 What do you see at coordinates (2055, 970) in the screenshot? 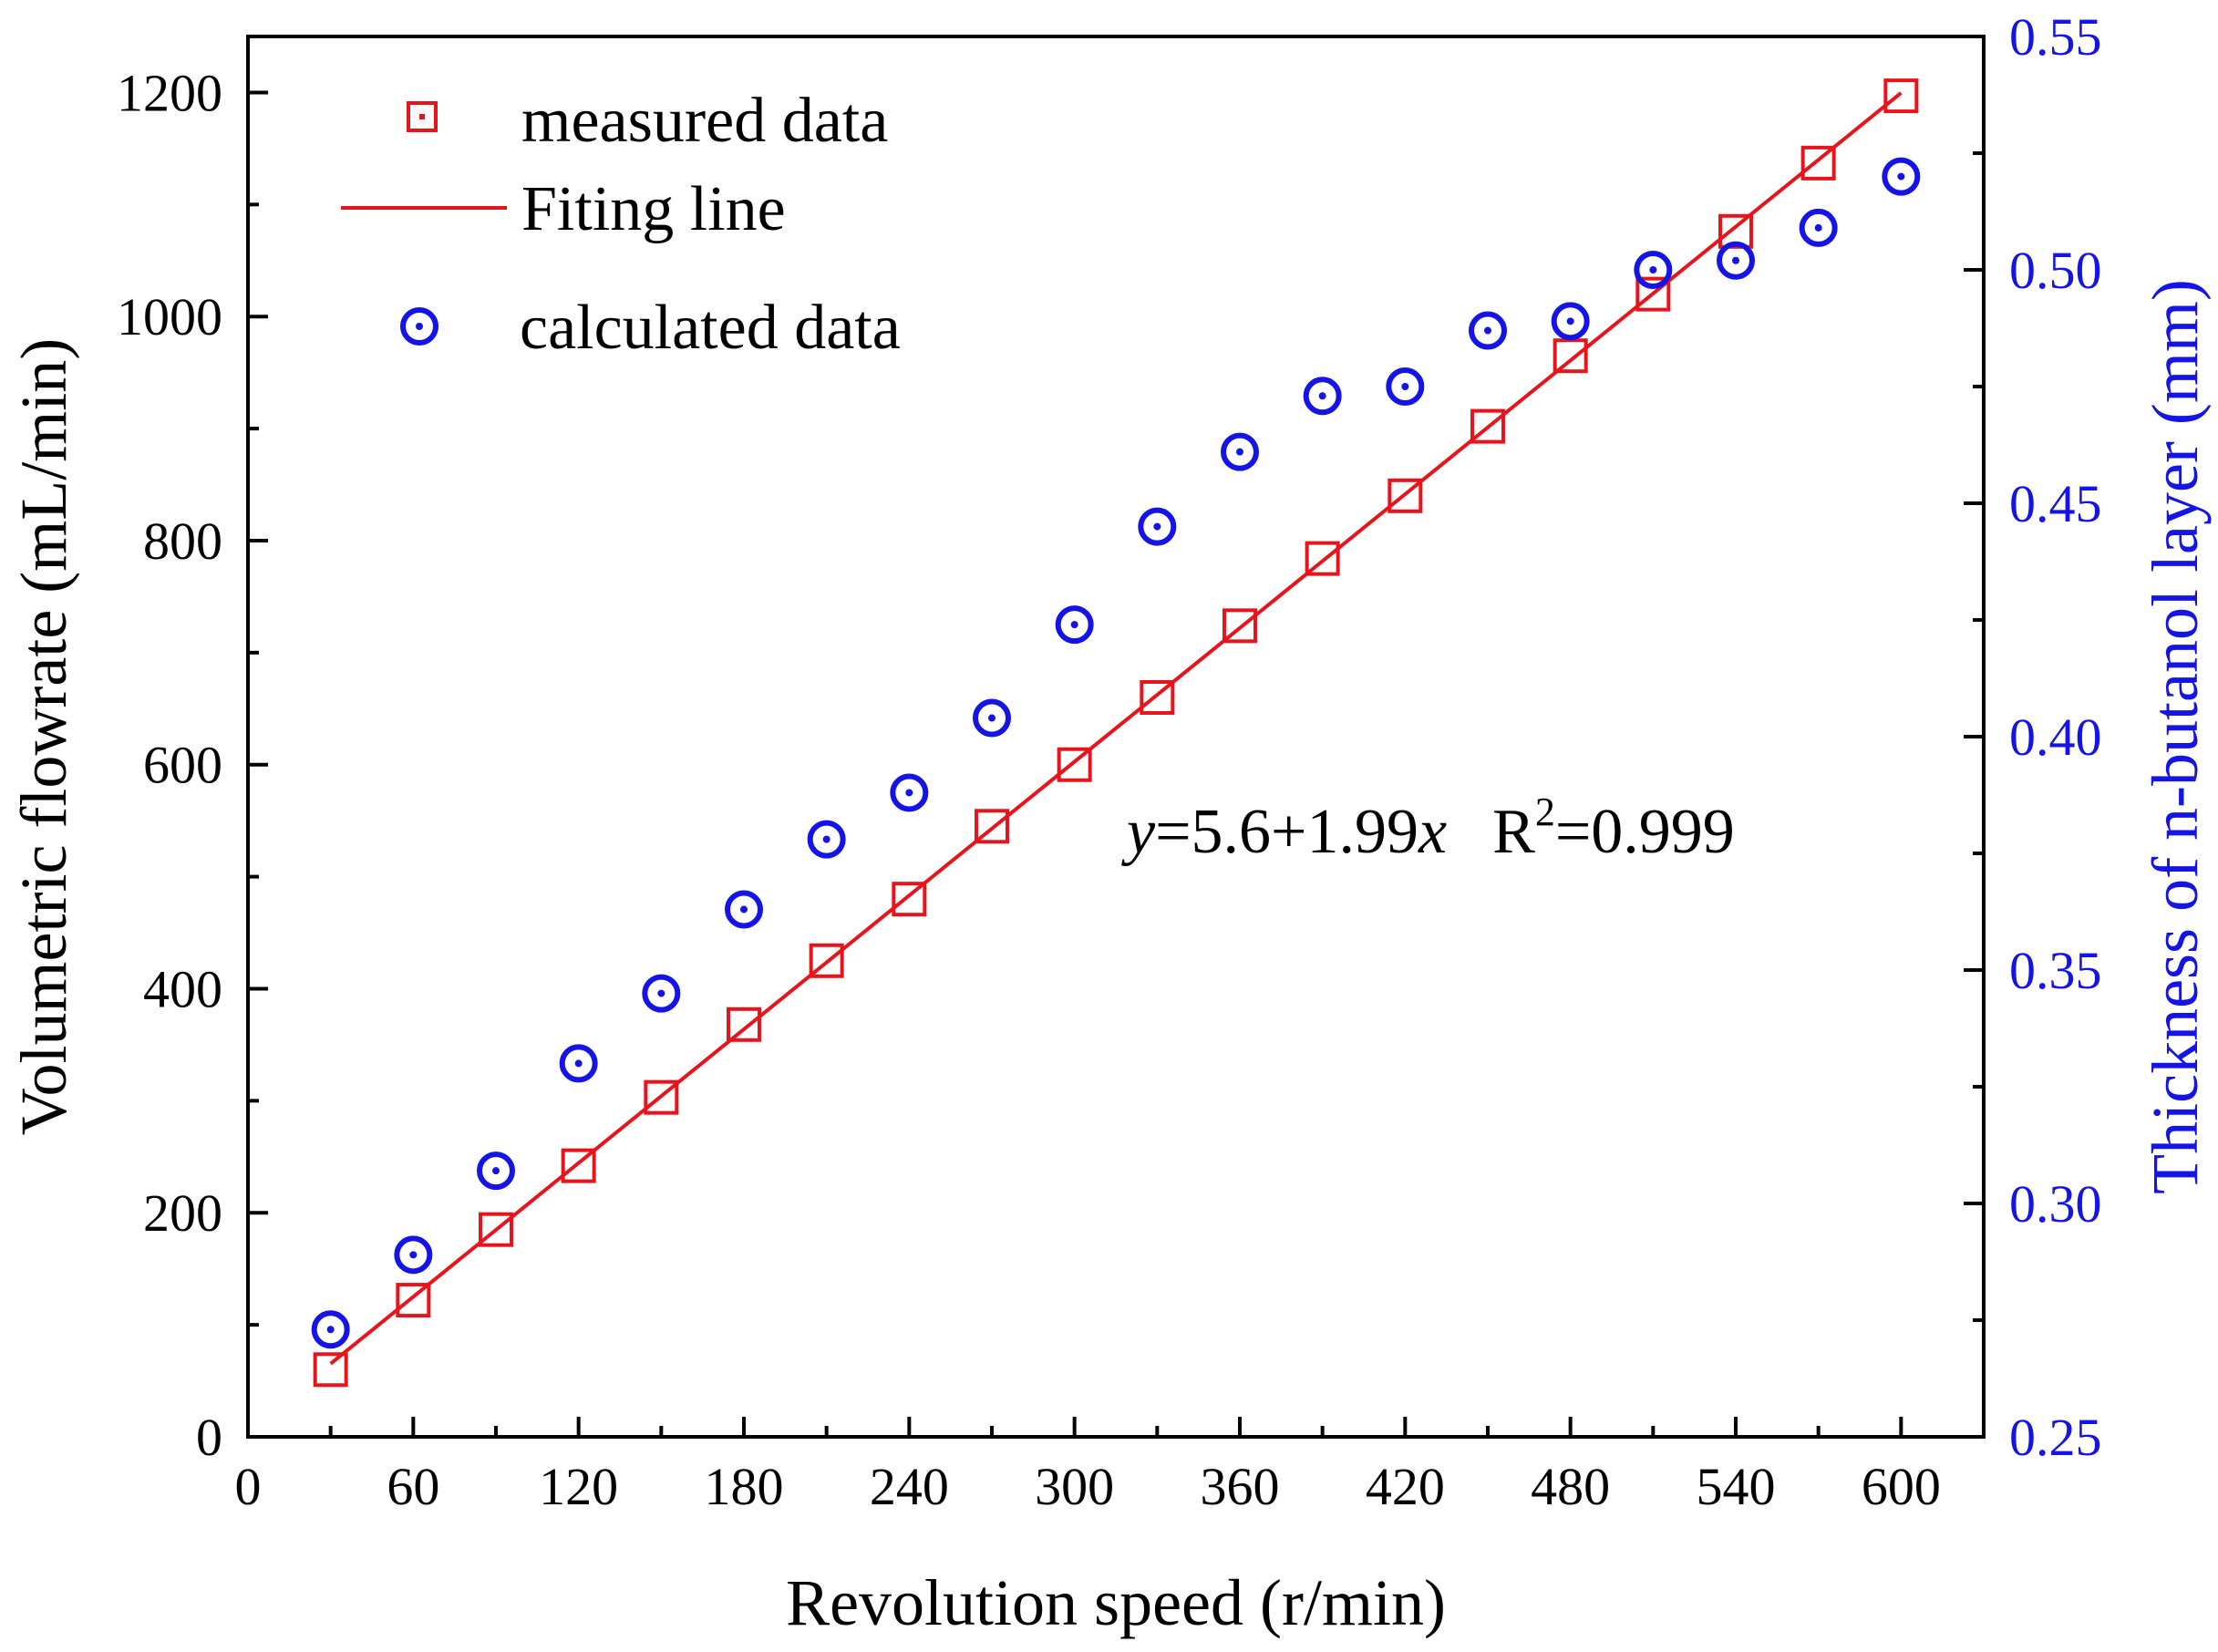
I see `y-right-tick-label: 0.35` at bounding box center [2055, 970].